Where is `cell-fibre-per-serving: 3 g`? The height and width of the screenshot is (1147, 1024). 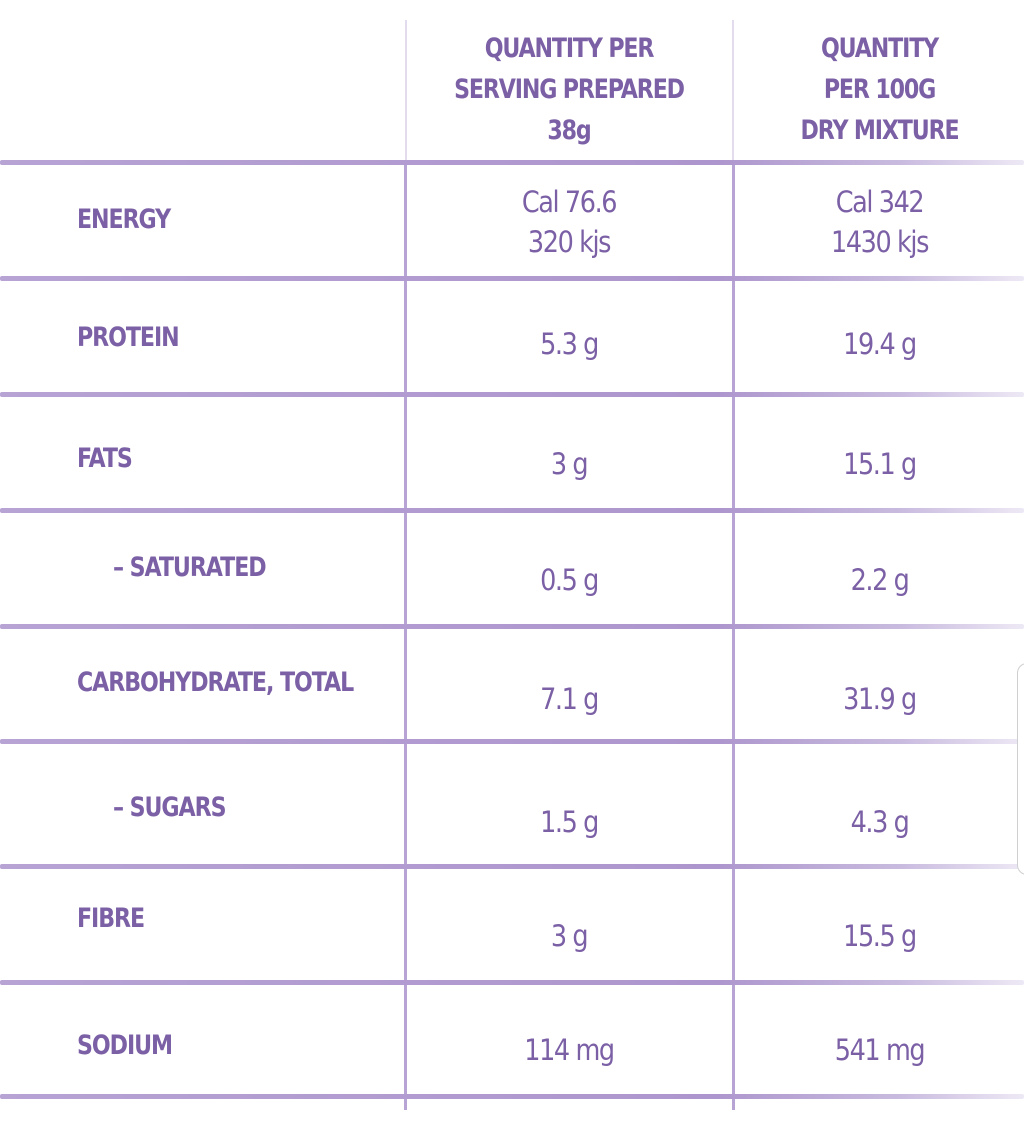
cell-fibre-per-serving: 3 g is located at coordinates (569, 936).